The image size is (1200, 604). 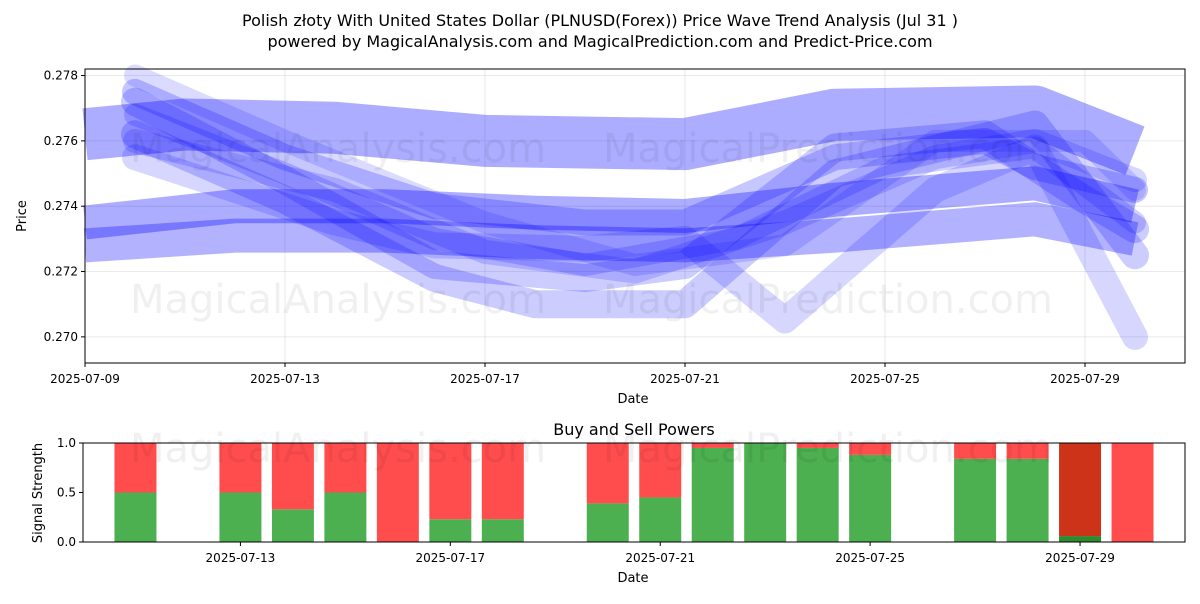 I want to click on watermark-analysis-1: MagicalAnalysis.com, so click(x=338, y=149).